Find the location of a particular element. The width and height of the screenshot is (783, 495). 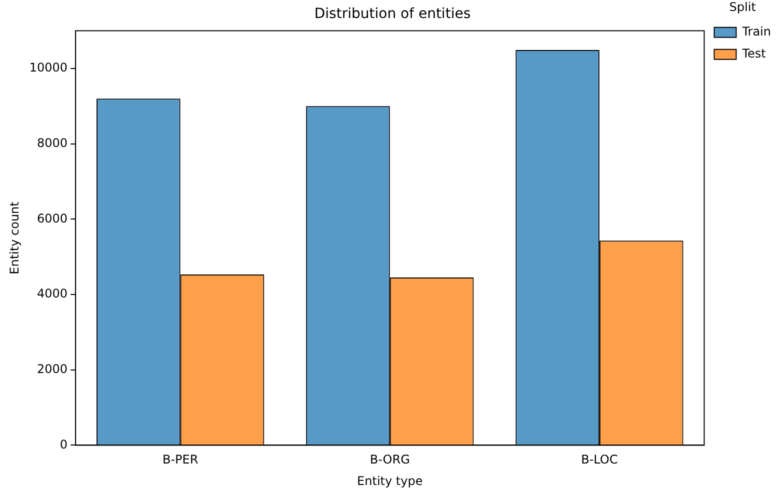

x-tick-label: B-LOC is located at coordinates (599, 459).